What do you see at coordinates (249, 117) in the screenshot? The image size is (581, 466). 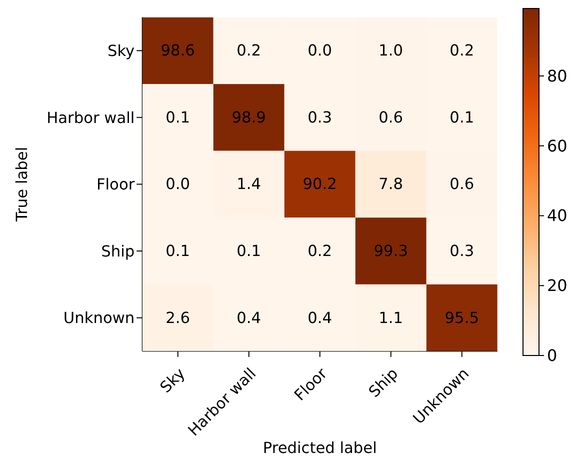 I see `data-label: 98.9` at bounding box center [249, 117].